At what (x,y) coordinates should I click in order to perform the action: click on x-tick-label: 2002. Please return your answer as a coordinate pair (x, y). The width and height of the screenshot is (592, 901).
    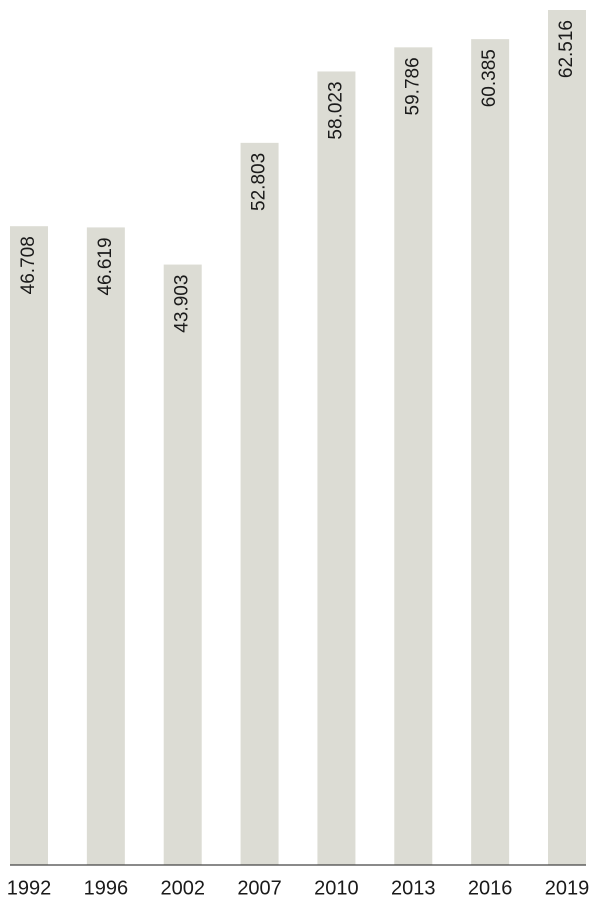
    Looking at the image, I should click on (182, 888).